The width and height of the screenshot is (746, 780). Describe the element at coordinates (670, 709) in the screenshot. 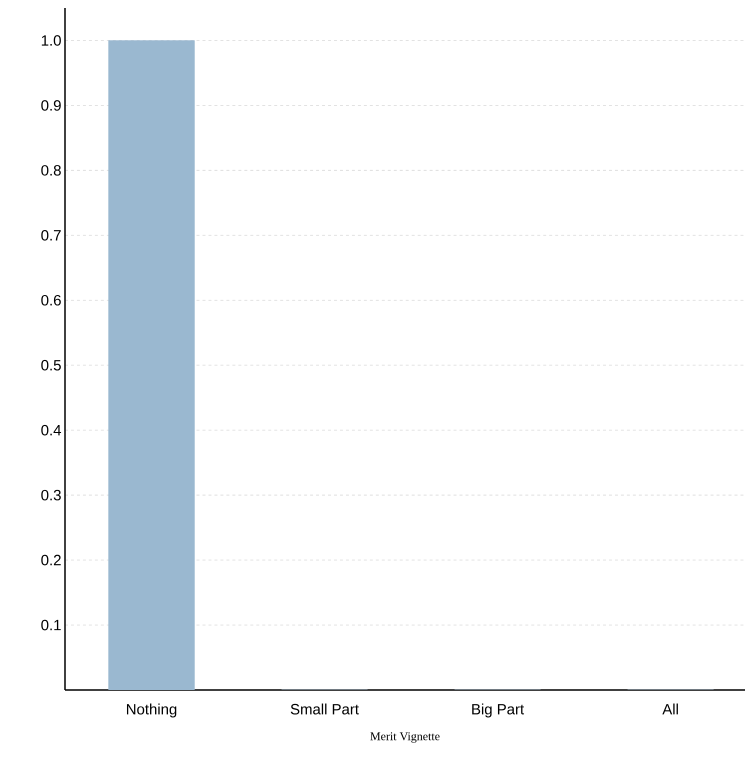

I see `x-tick-label: All` at that location.